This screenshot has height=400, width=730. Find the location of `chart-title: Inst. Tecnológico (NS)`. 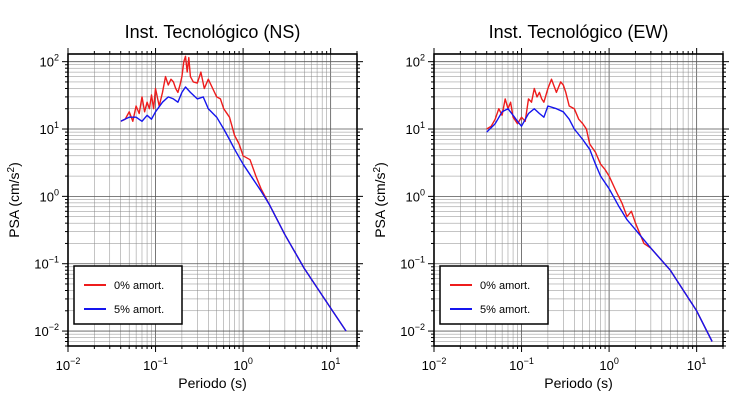

chart-title: Inst. Tecnológico (NS) is located at coordinates (213, 32).